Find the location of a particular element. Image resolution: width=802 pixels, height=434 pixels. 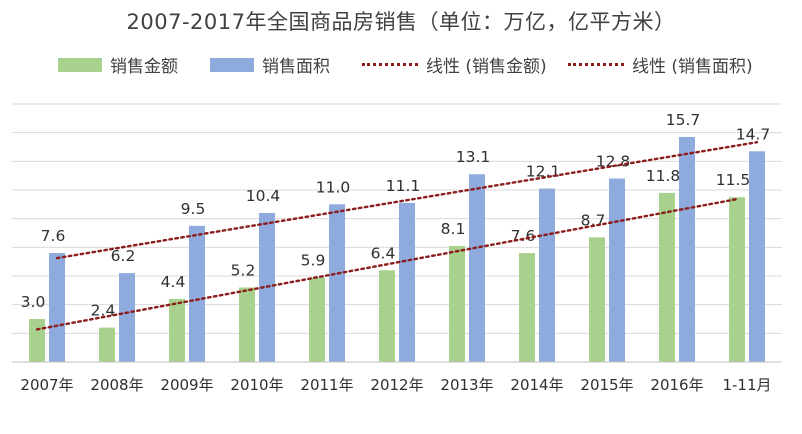

data-label-sales-area: 7.6 is located at coordinates (53, 236).